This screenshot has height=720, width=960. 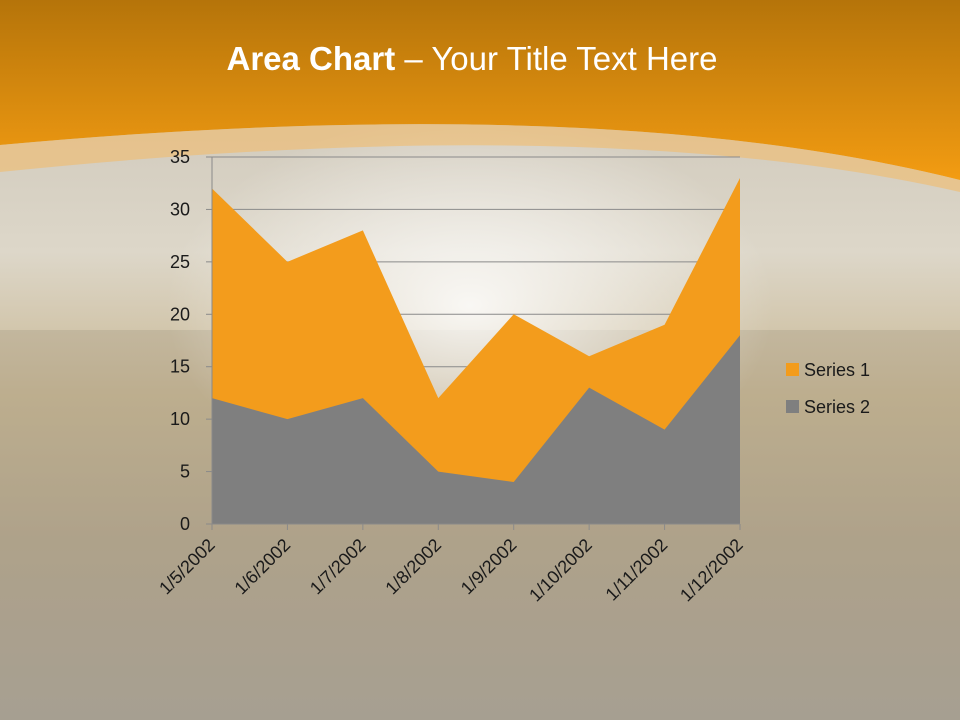 I want to click on x-tick-label: 1/9/2002, so click(x=489, y=567).